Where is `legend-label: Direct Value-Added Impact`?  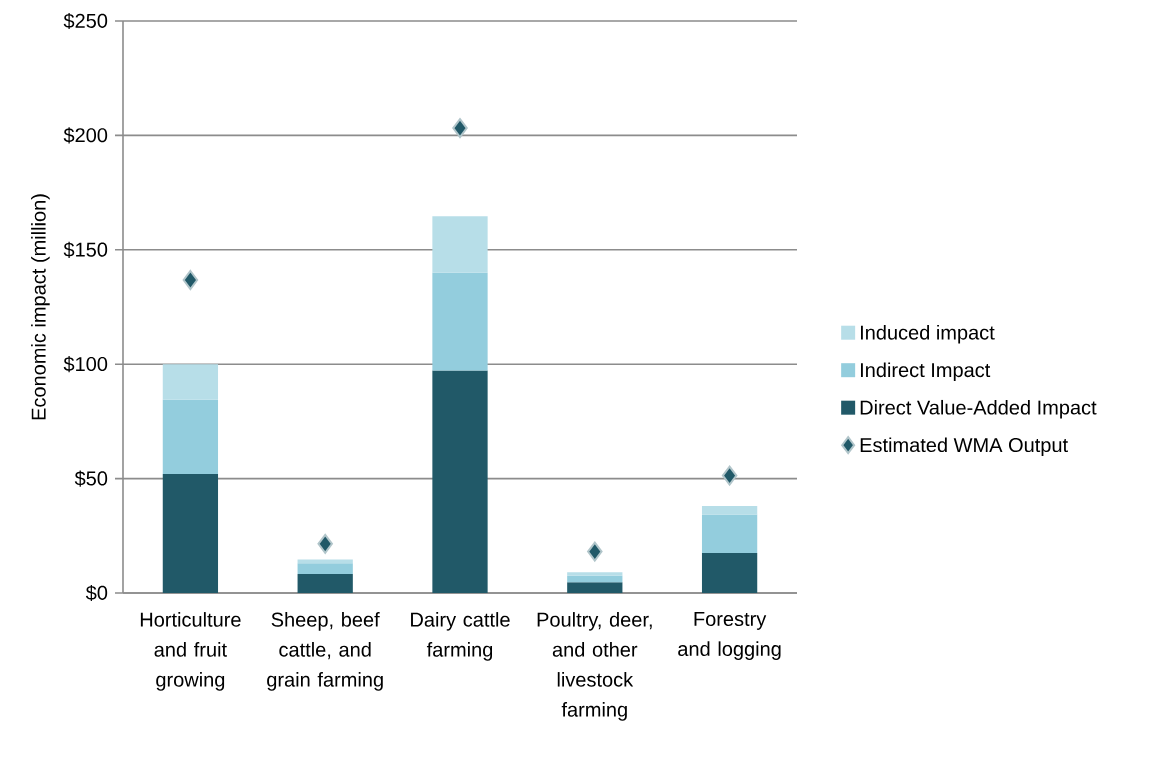 legend-label: Direct Value-Added Impact is located at coordinates (978, 409).